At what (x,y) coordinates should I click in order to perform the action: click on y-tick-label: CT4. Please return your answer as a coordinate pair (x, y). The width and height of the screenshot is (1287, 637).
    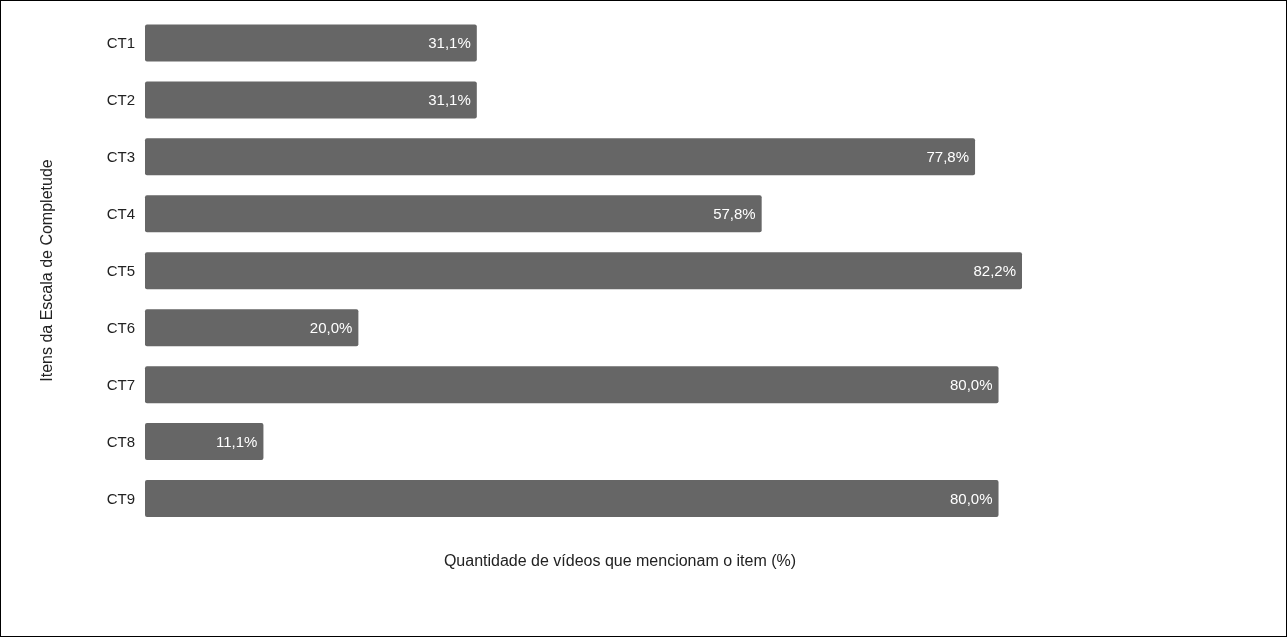
    Looking at the image, I should click on (120, 214).